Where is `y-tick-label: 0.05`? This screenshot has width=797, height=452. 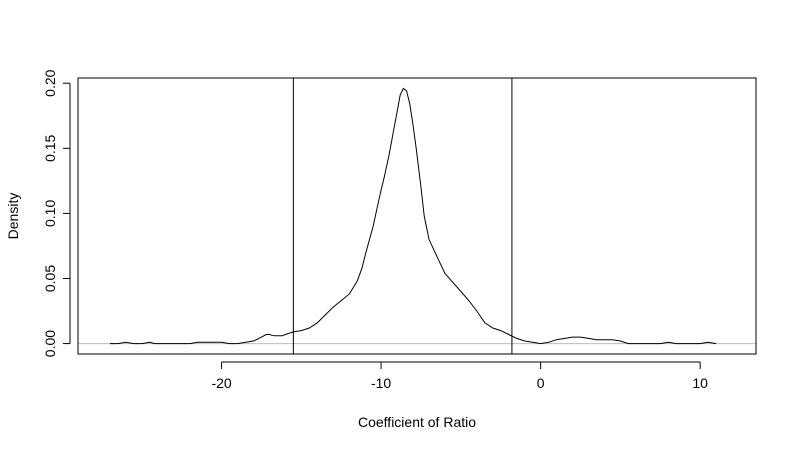 y-tick-label: 0.05 is located at coordinates (50, 278).